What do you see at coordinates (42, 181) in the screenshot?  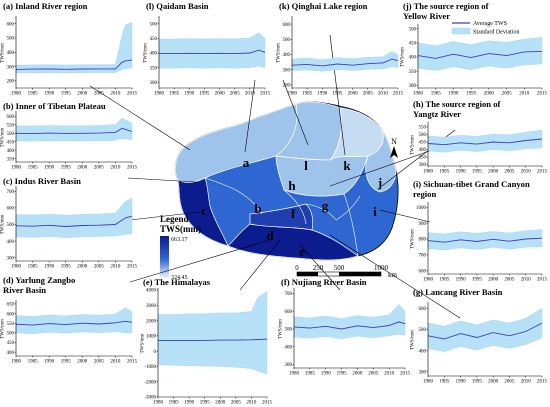 I see `panel-title-c: (c) Indus River Basin` at bounding box center [42, 181].